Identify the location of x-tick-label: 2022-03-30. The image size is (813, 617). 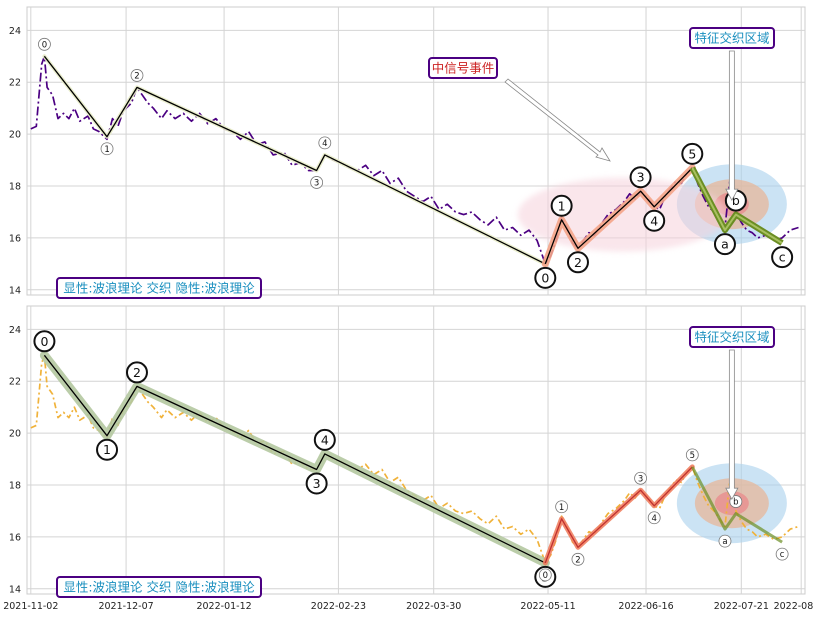
(433, 606).